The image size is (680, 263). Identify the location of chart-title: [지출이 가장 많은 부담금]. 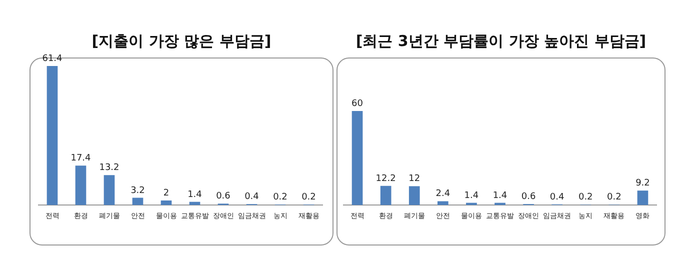
(182, 41).